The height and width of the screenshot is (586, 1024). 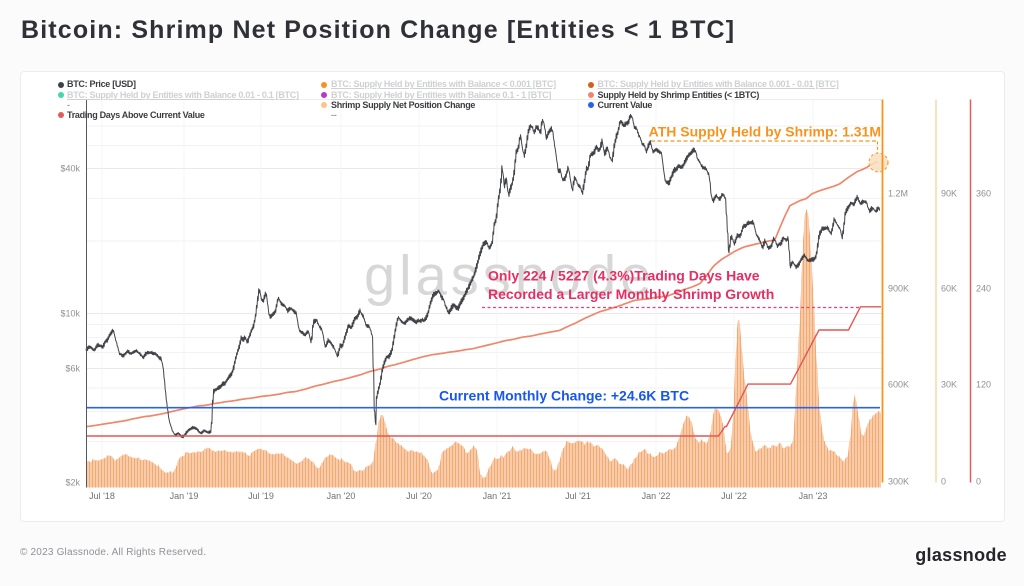 I want to click on svg-text:Current Monthly Change: +24.6K: Current Monthly Change: +24.6K BTC, so click(x=564, y=395).